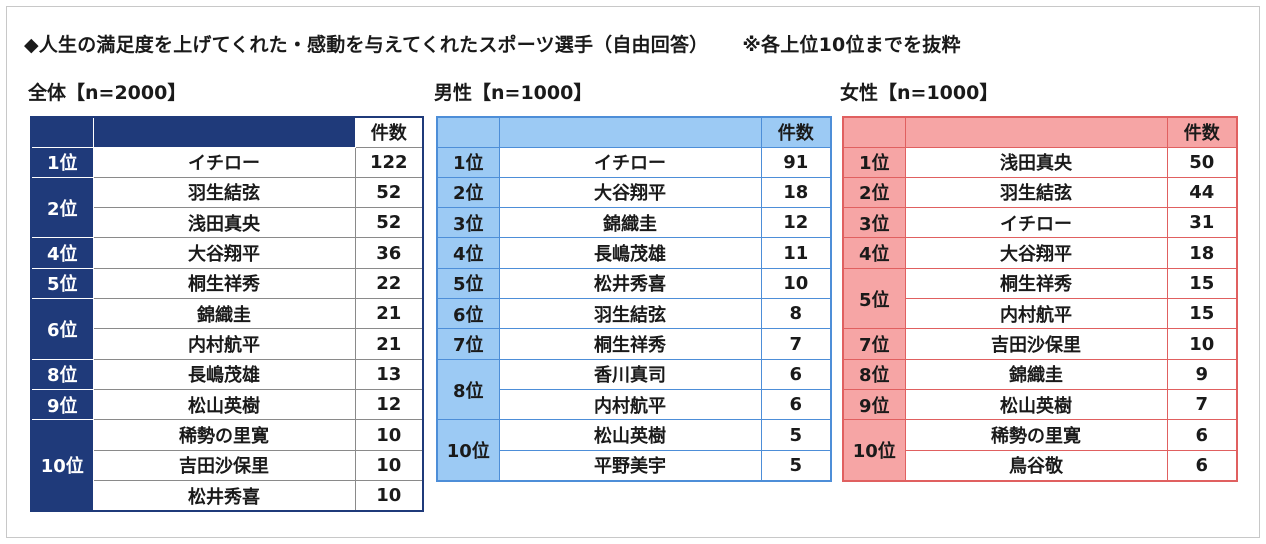 The image size is (1266, 544). What do you see at coordinates (1040, 223) in the screenshot?
I see `table-row: 3位 イチロー 31` at bounding box center [1040, 223].